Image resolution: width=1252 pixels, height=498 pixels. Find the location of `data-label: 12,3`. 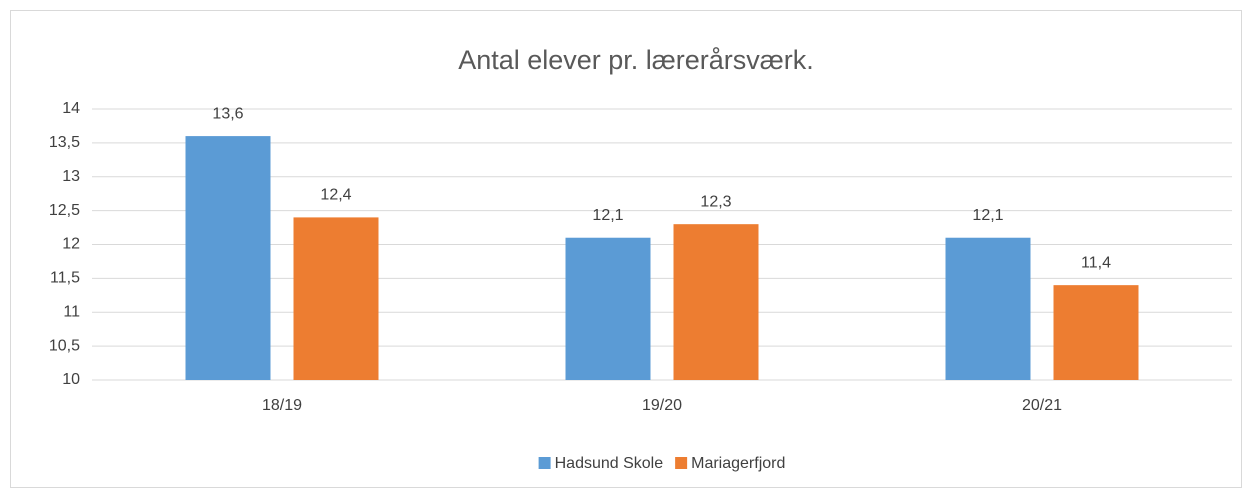

data-label: 12,3 is located at coordinates (715, 201).